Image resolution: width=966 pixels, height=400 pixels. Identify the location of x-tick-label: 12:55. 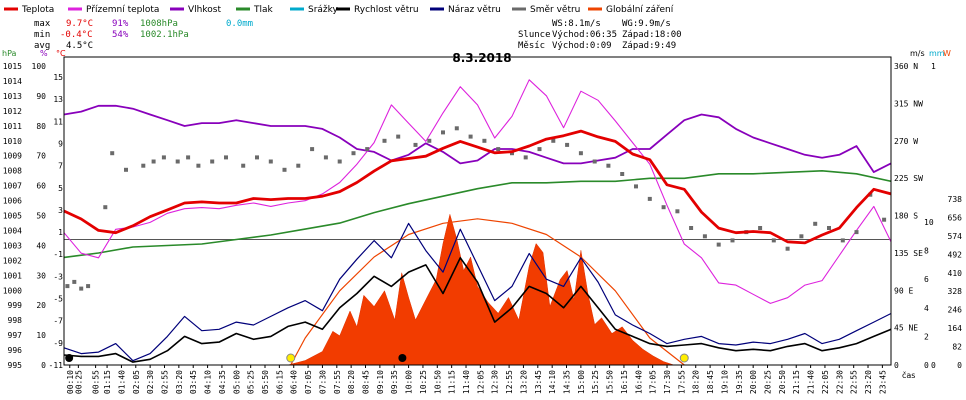
(509, 382).